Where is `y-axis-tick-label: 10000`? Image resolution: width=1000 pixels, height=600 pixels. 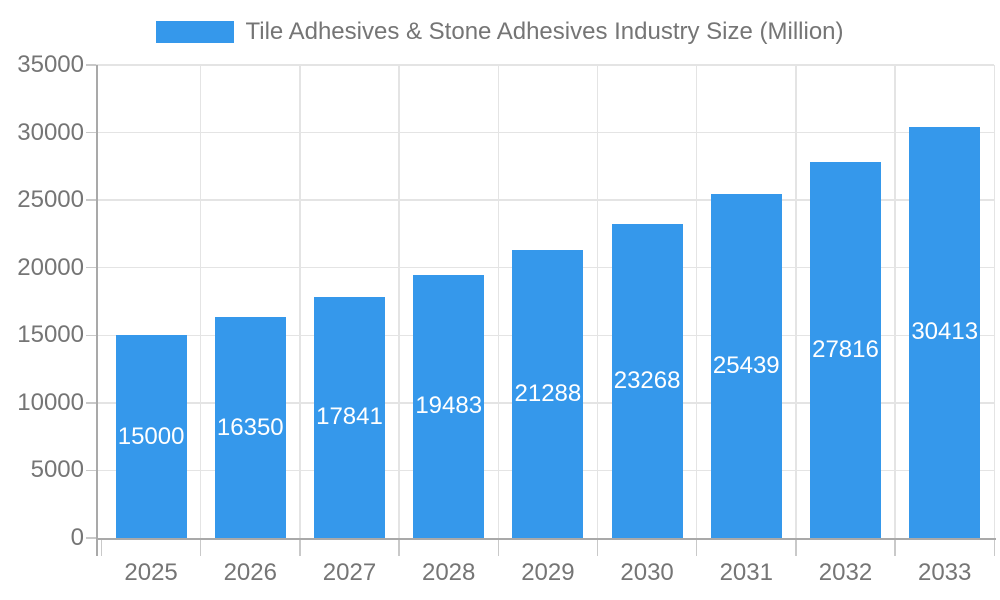 y-axis-tick-label: 10000 is located at coordinates (50, 402).